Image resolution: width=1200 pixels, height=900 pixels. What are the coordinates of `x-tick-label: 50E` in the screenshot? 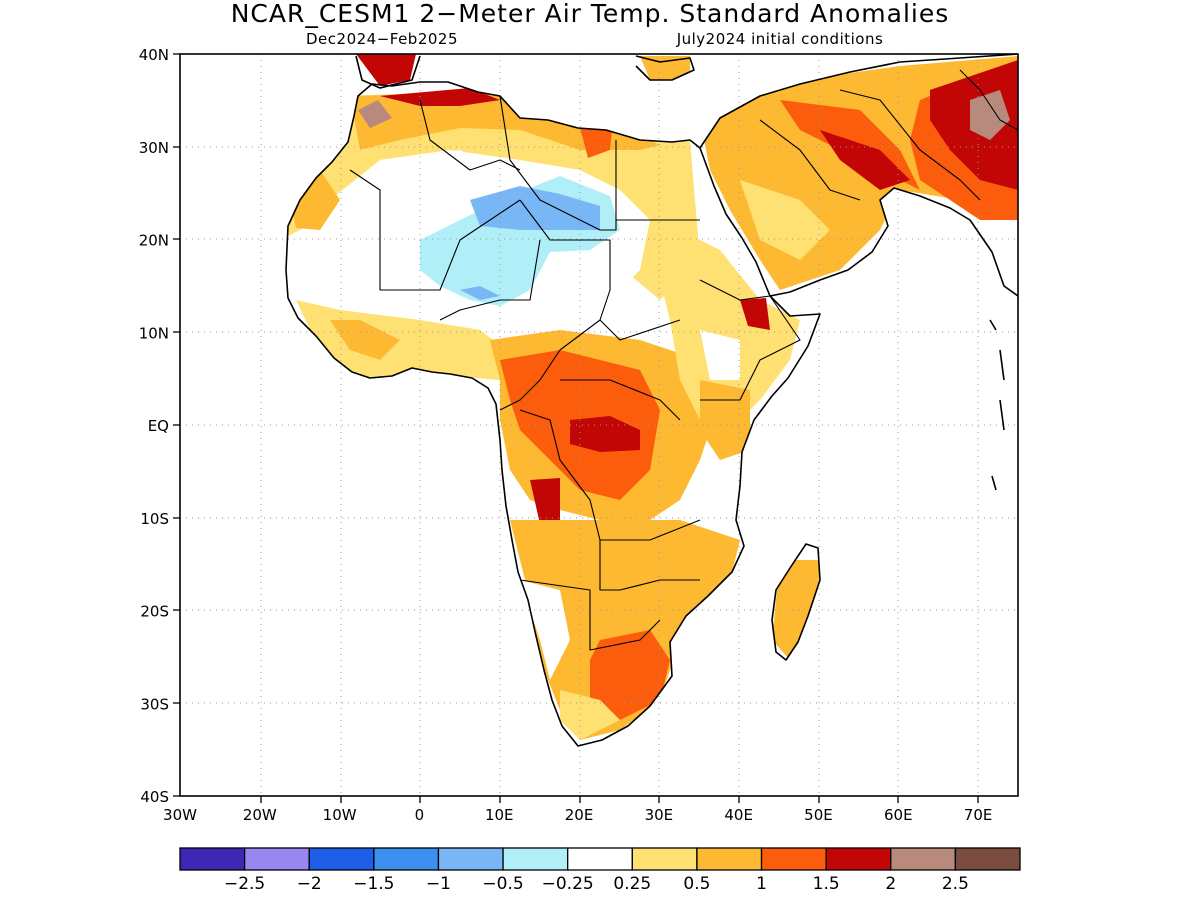 It's located at (818, 815).